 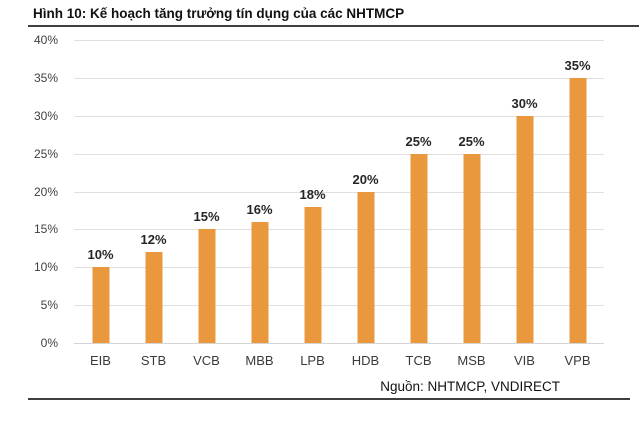 I want to click on footer-rule, so click(x=329, y=399).